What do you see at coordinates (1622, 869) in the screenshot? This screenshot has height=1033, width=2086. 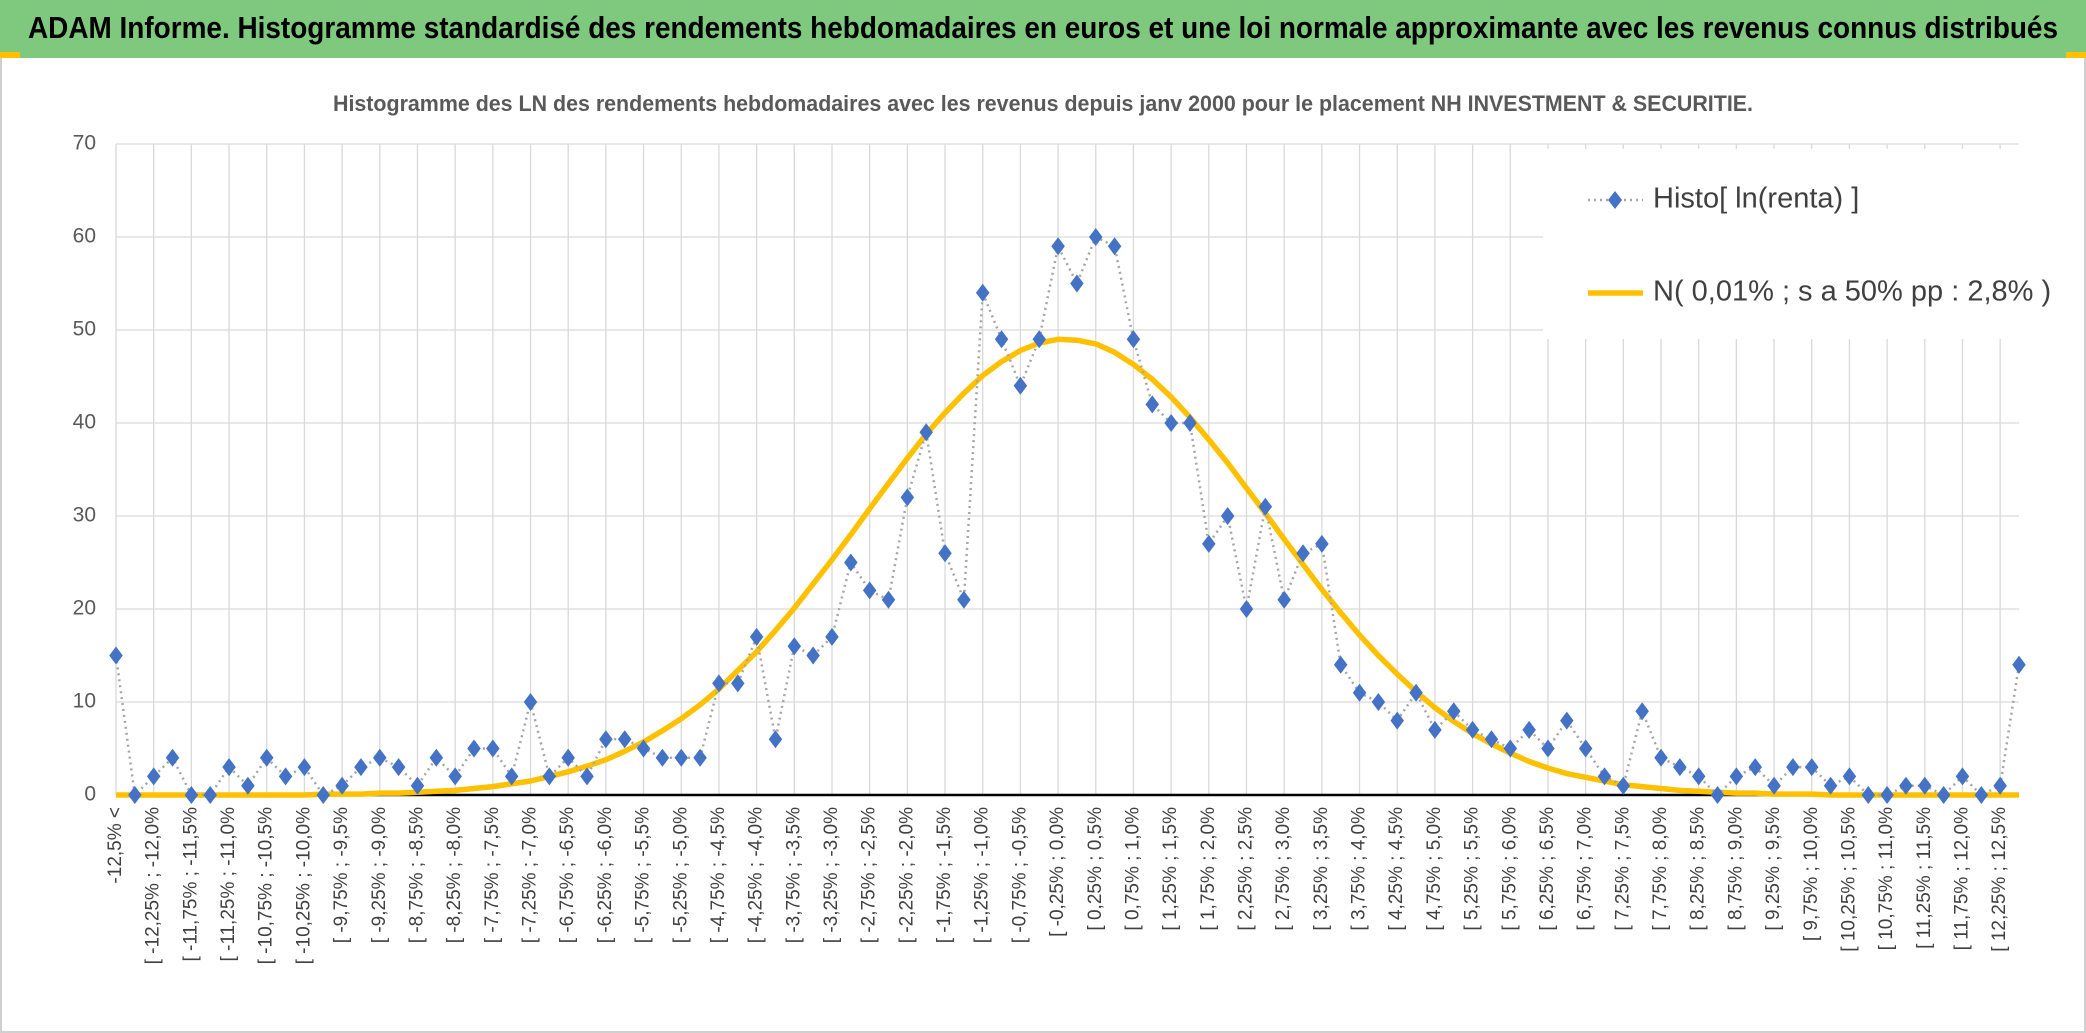 I see `x-tick-label: [ 7,25% ; 7,5%` at bounding box center [1622, 869].